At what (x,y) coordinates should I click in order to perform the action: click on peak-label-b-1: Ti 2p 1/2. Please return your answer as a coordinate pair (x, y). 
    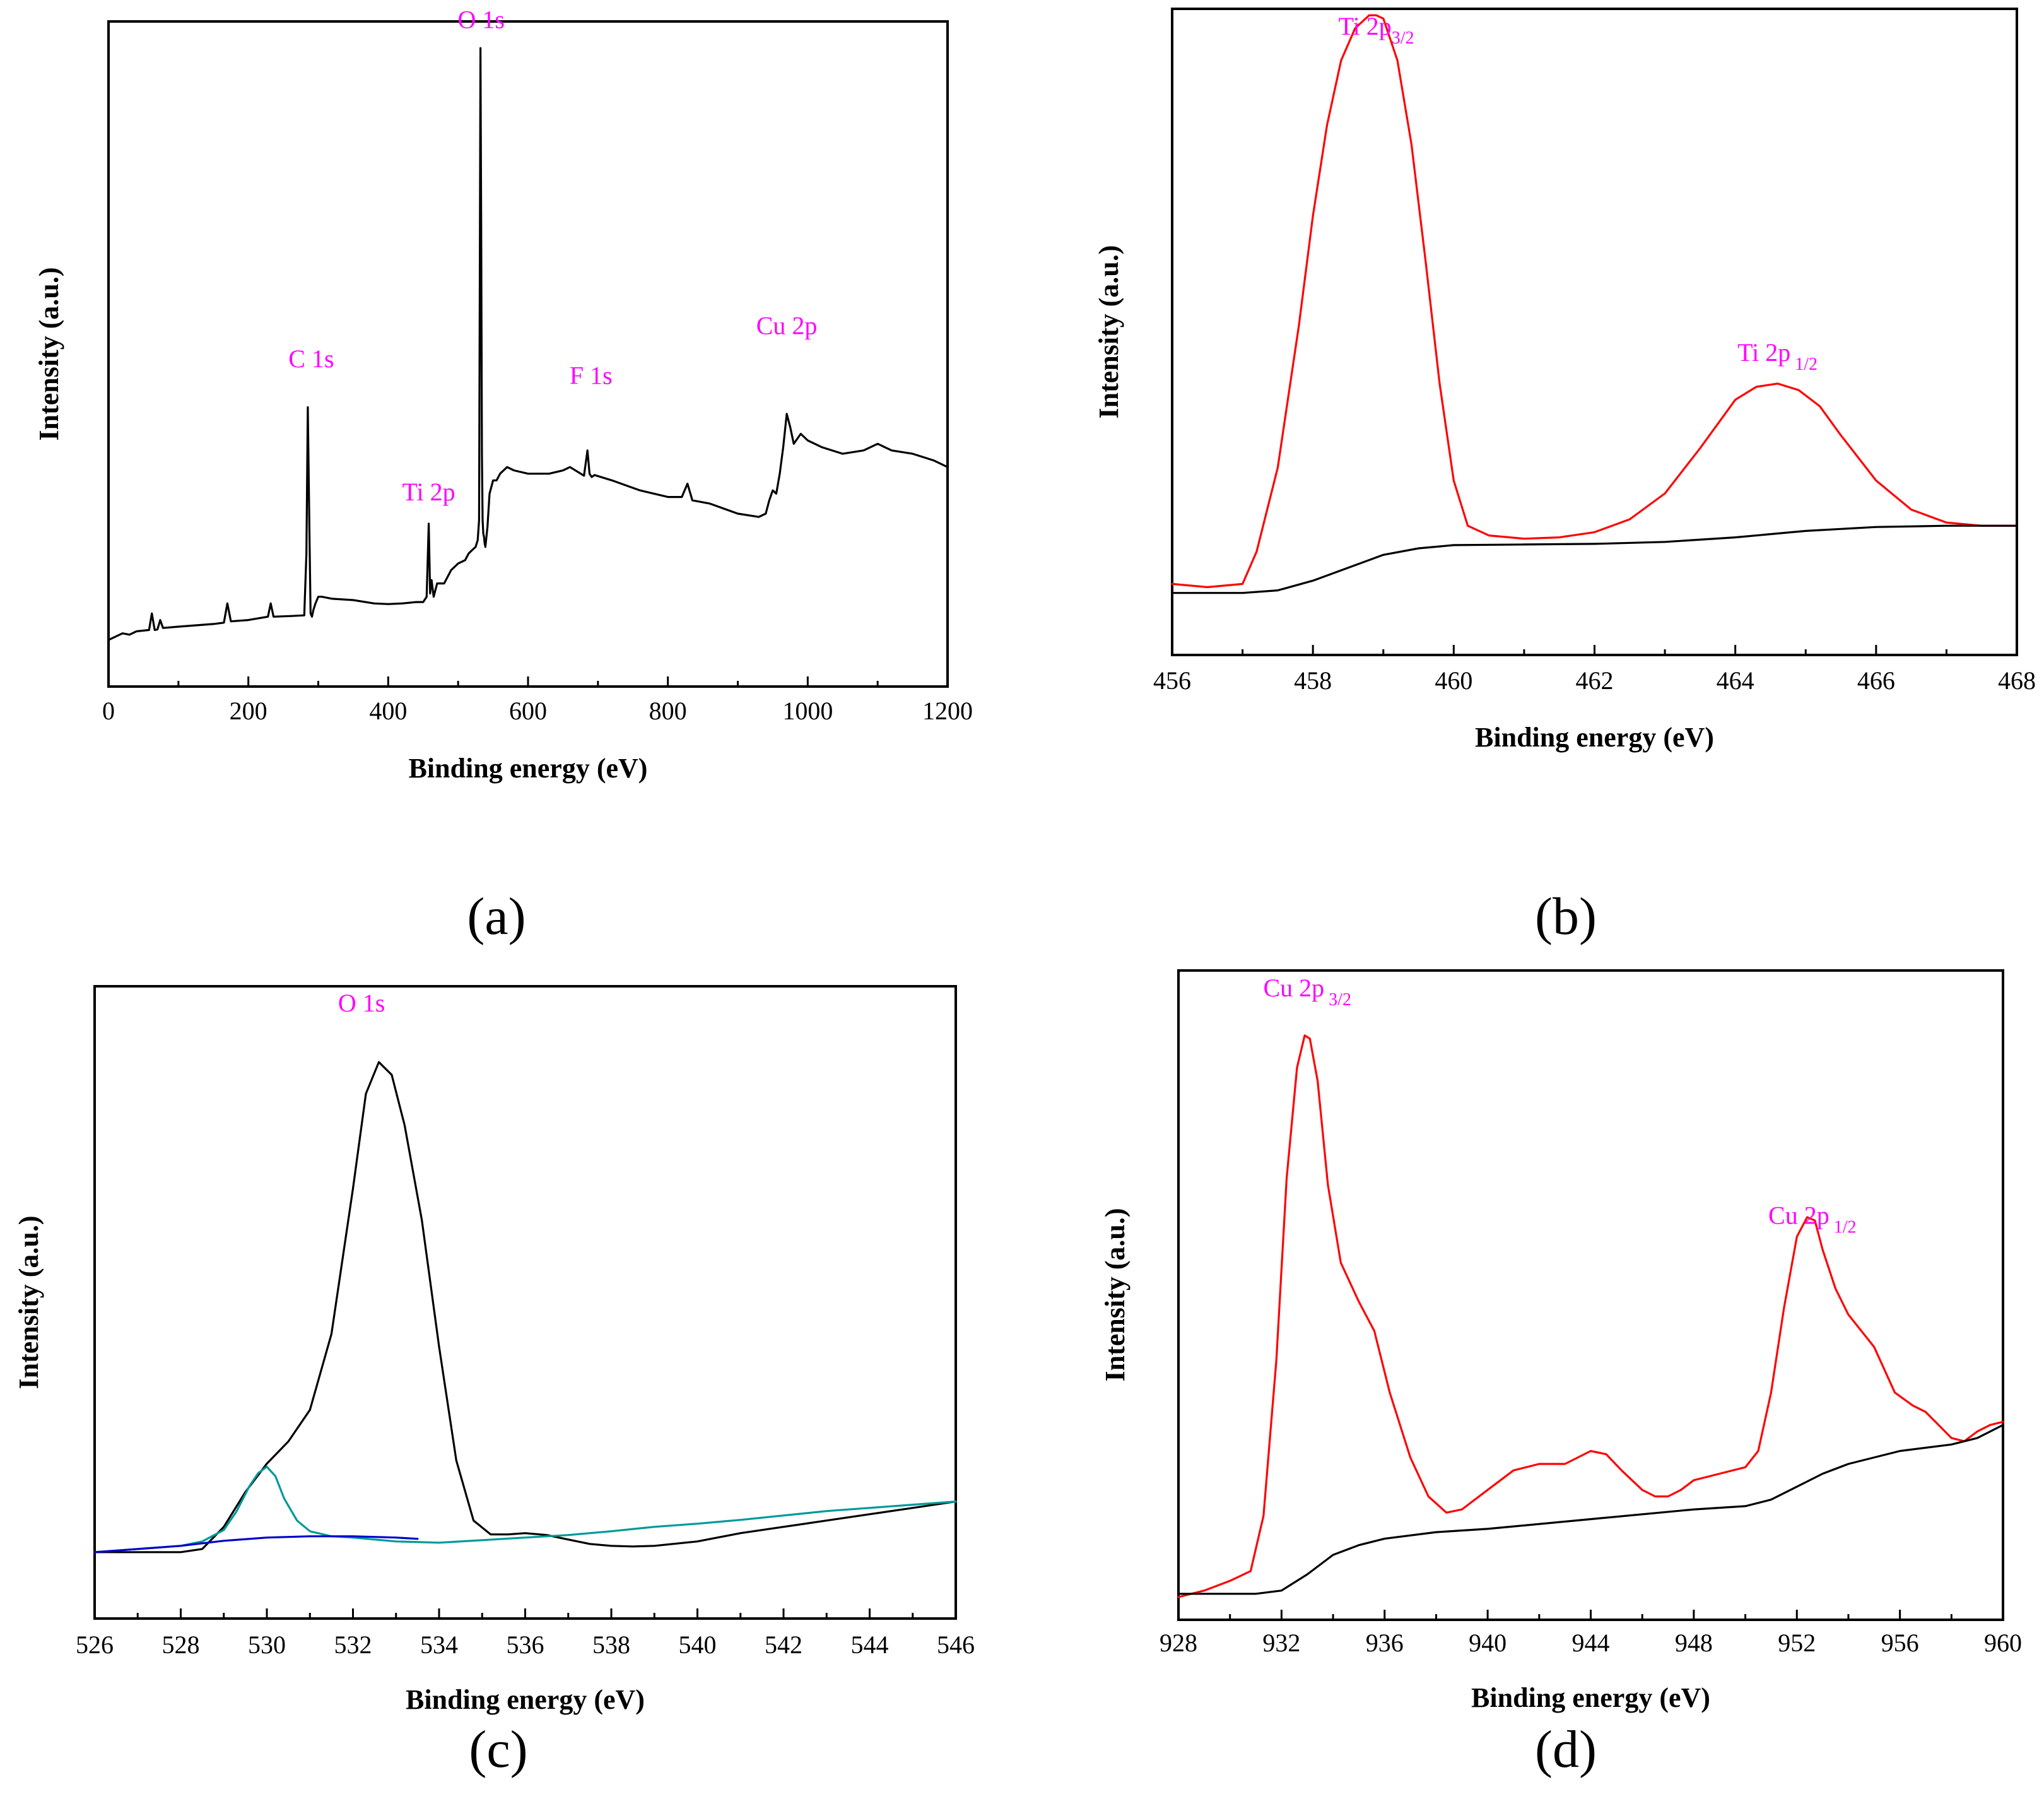
    Looking at the image, I should click on (1777, 356).